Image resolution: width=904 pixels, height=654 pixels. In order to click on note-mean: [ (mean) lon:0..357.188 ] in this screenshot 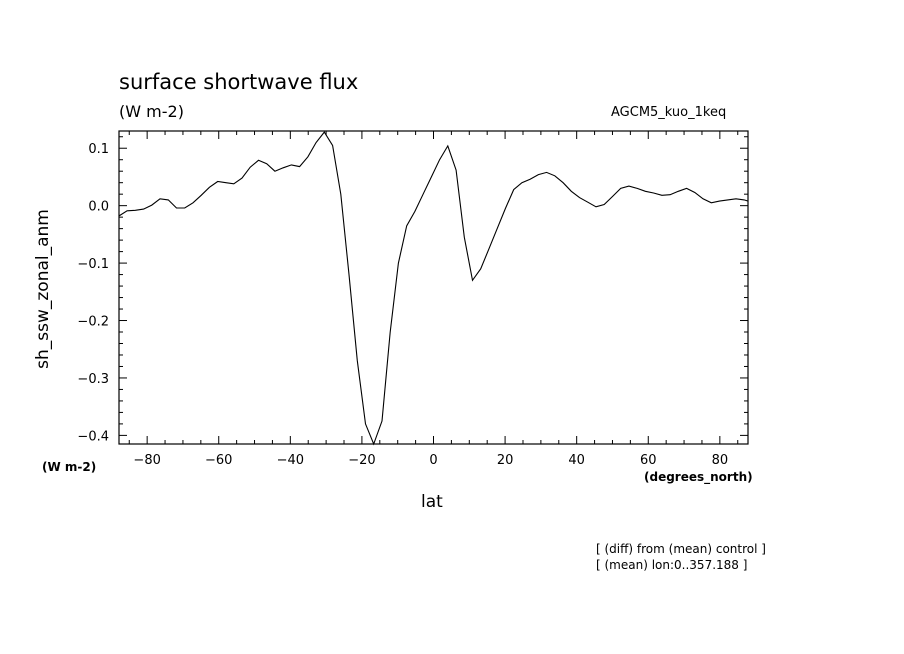, I will do `click(672, 565)`.